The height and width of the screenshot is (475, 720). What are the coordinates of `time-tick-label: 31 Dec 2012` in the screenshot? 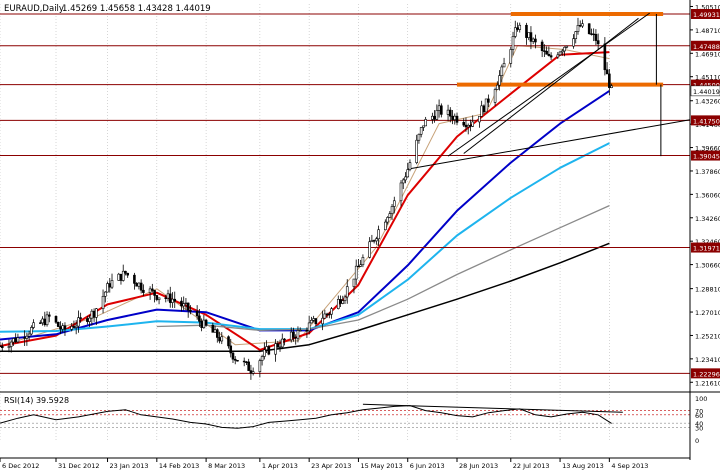 It's located at (79, 466).